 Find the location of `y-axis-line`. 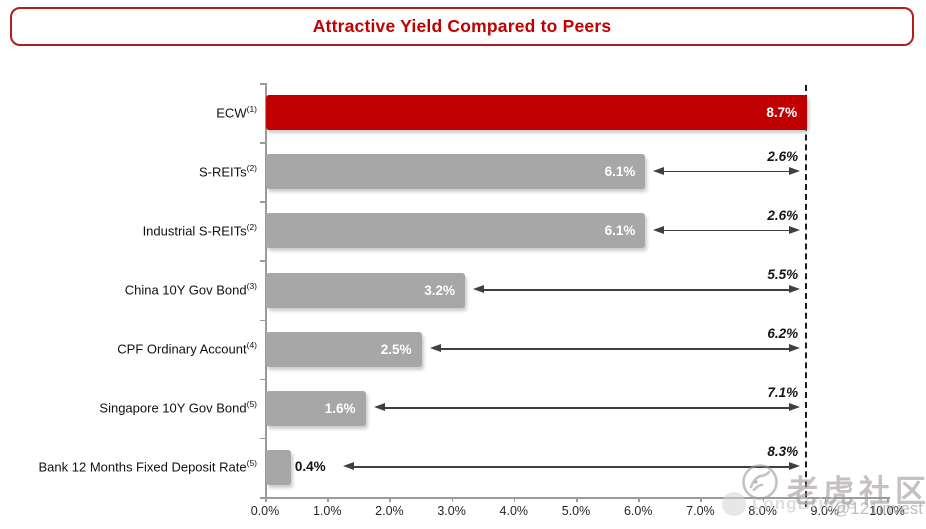

y-axis-line is located at coordinates (266, 290).